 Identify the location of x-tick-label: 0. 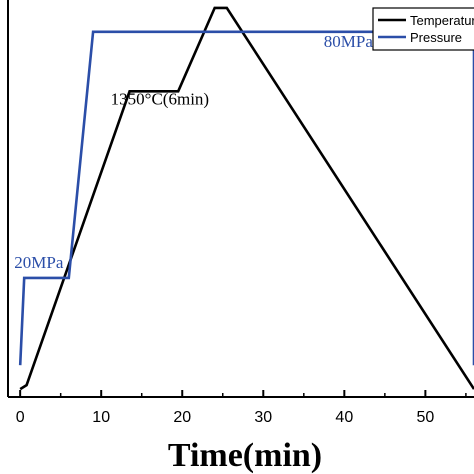
(20, 417).